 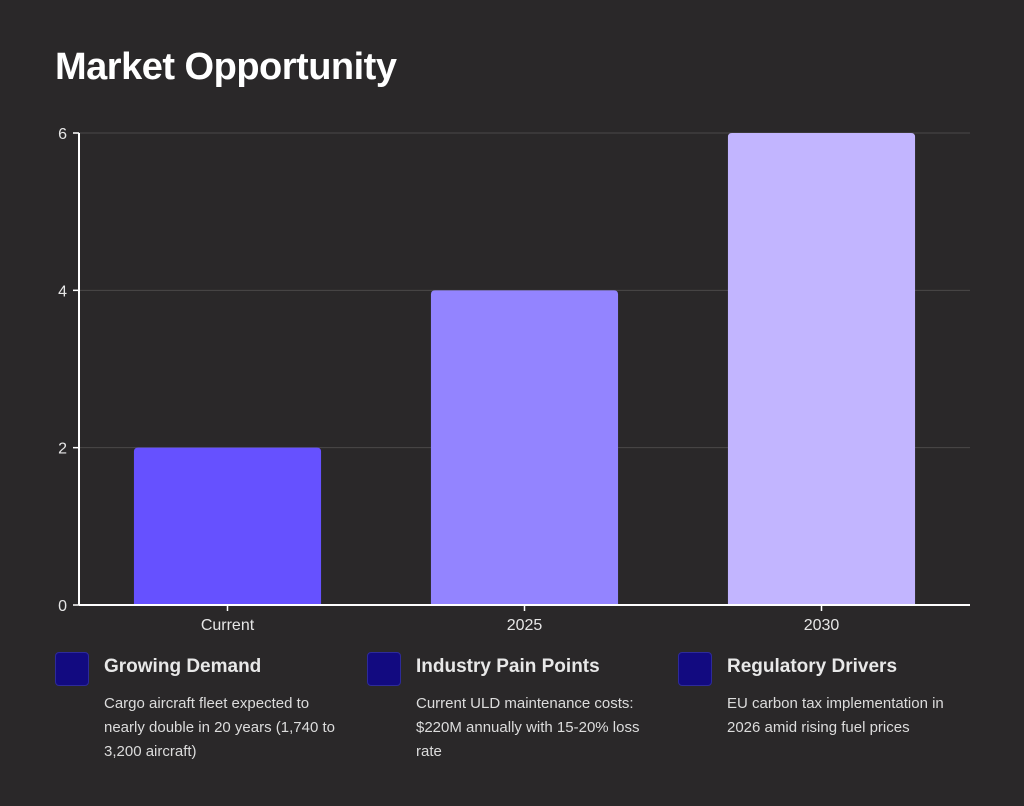 What do you see at coordinates (226, 67) in the screenshot?
I see `page-title: Market Opportunity` at bounding box center [226, 67].